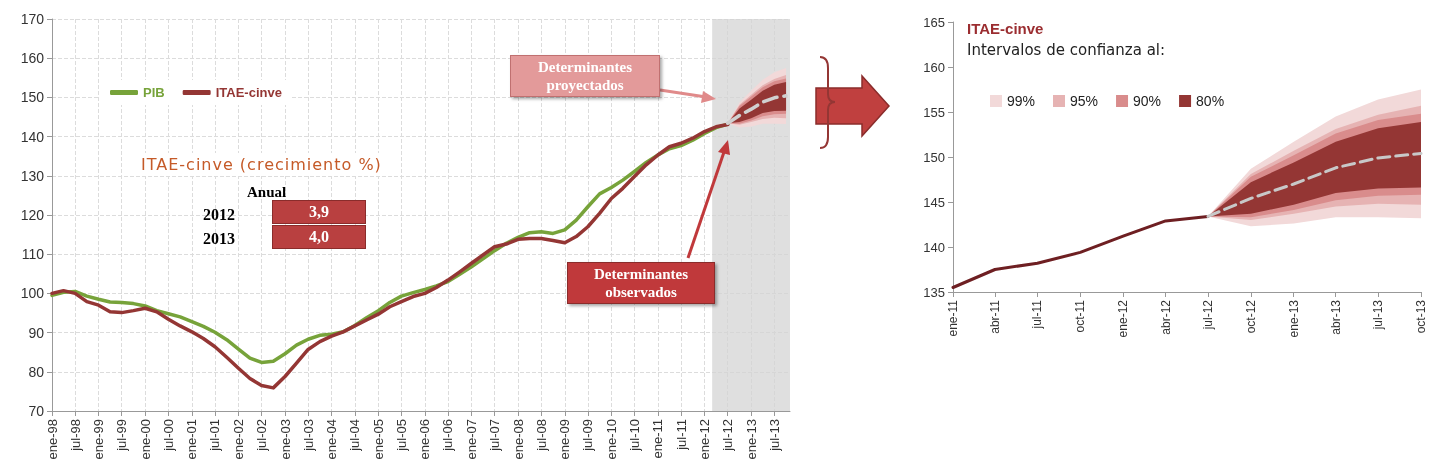  I want to click on x-tick-label: ene-09, so click(565, 439).